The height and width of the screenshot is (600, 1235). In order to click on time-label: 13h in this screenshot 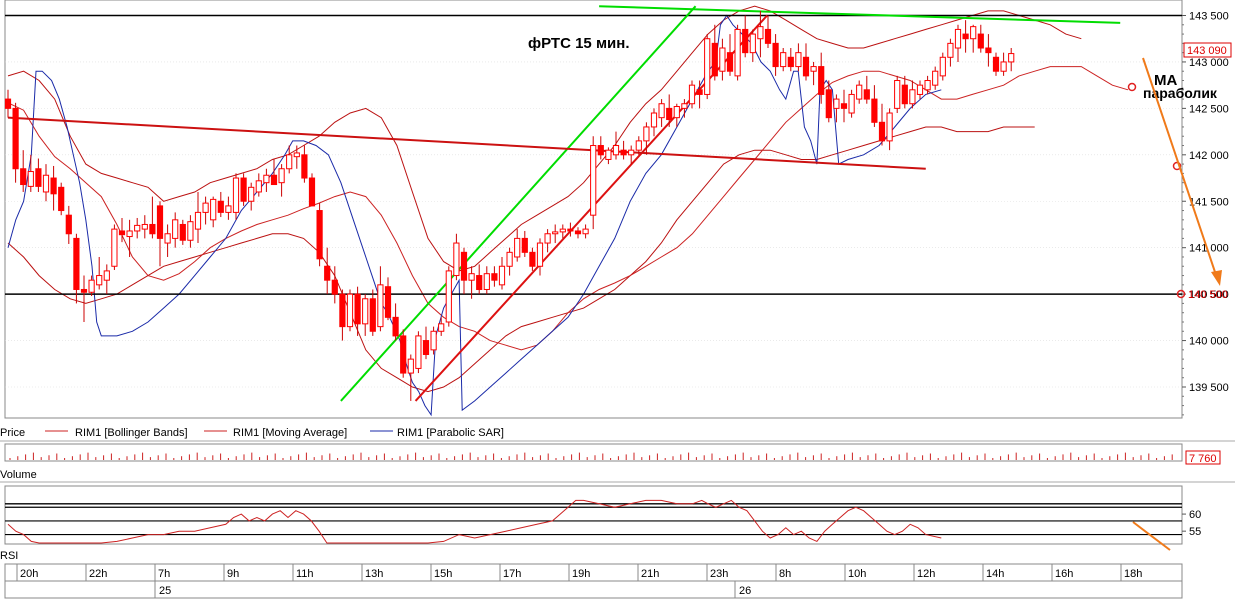, I will do `click(374, 574)`.